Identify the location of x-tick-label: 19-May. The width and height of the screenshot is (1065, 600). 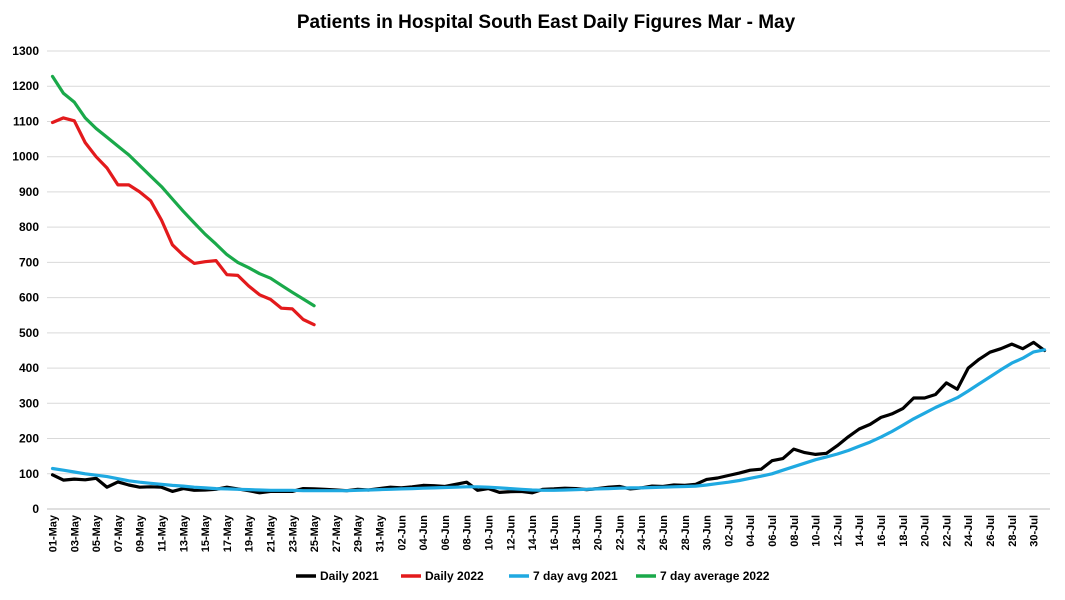
(250, 533).